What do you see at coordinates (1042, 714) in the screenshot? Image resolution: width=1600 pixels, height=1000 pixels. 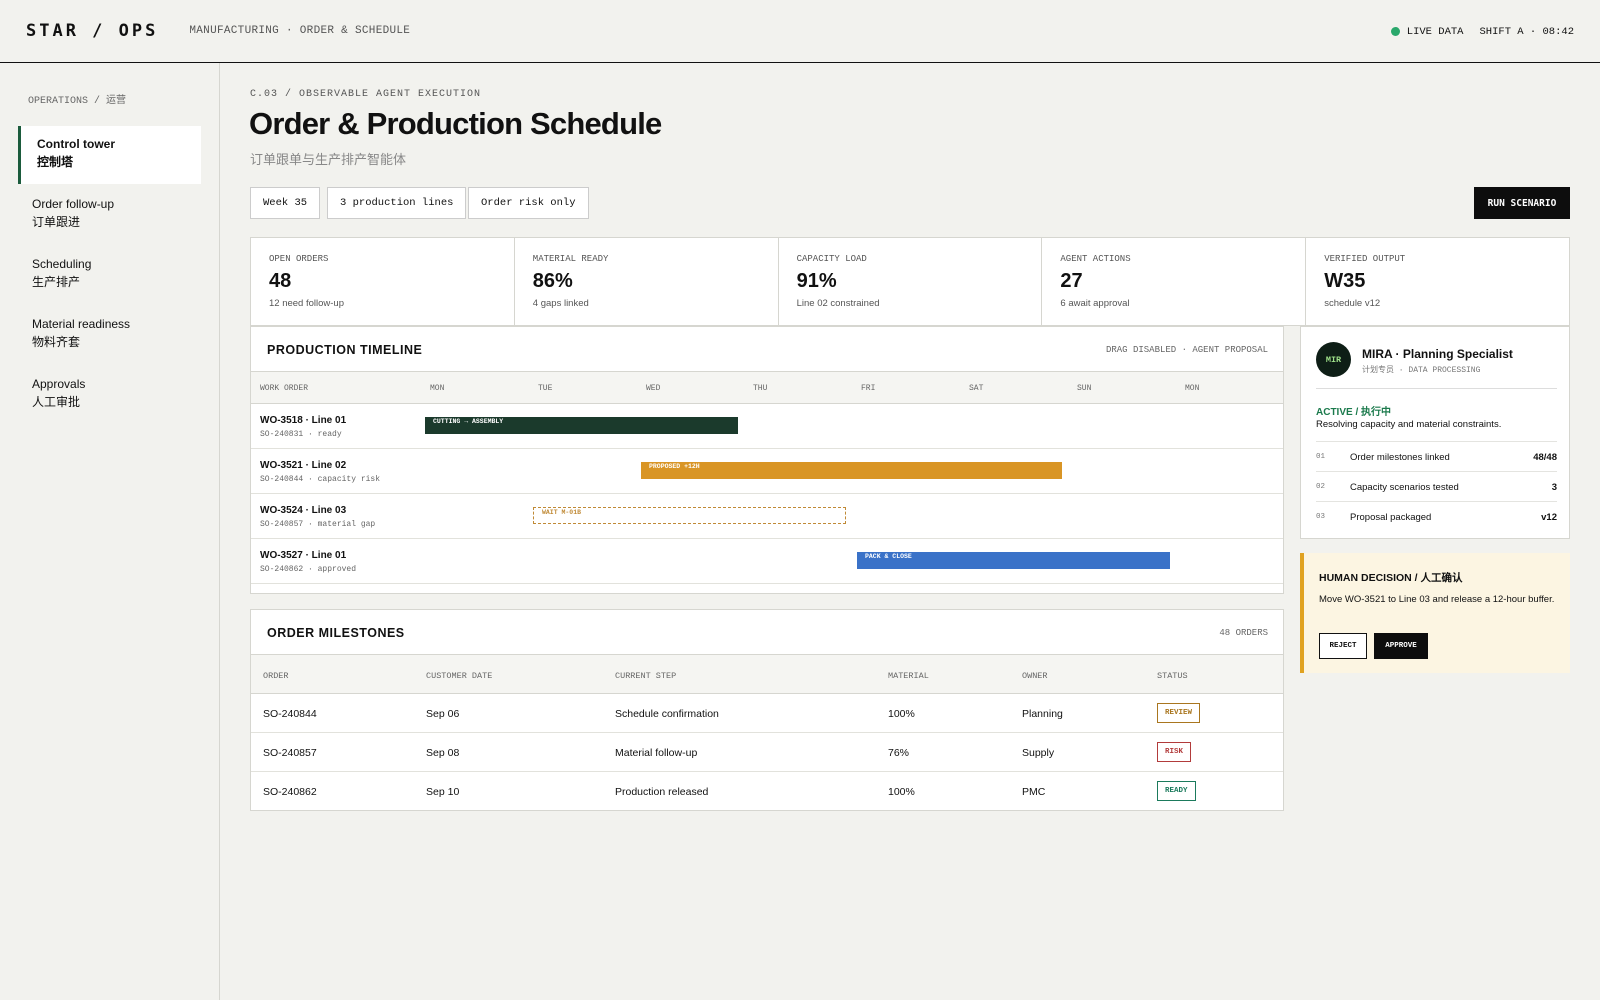 I see `owner: Planning` at bounding box center [1042, 714].